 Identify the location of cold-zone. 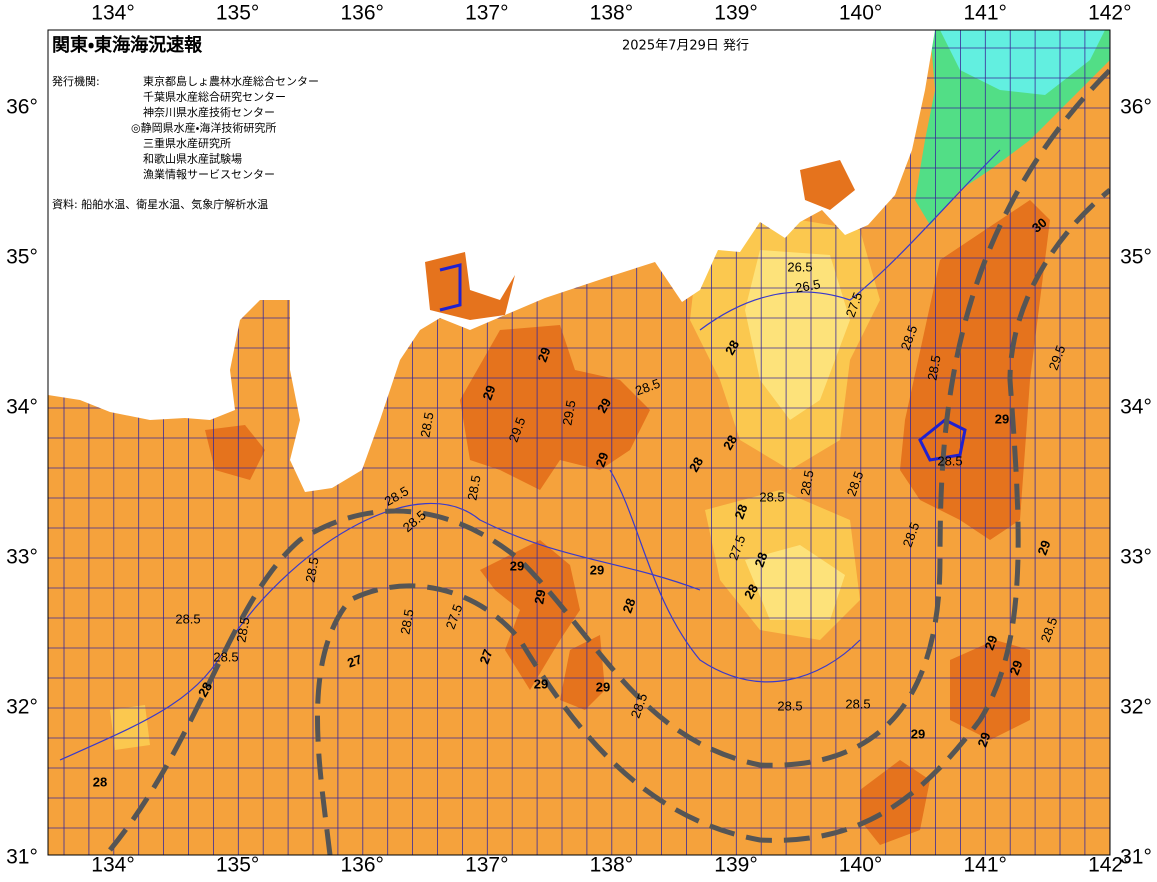
(1022, 62).